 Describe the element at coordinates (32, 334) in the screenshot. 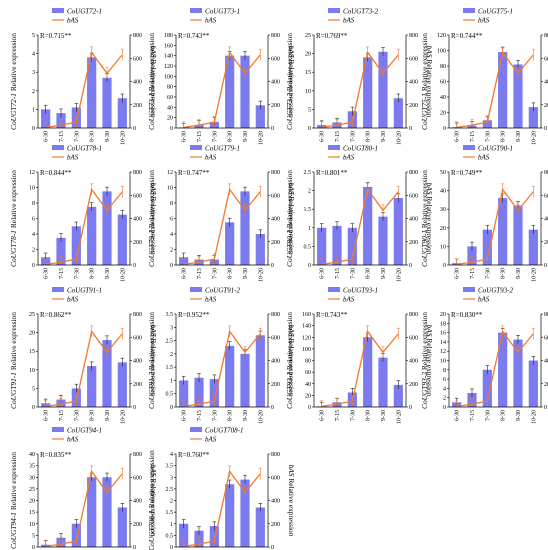

I see `y-tick-label: 20` at that location.